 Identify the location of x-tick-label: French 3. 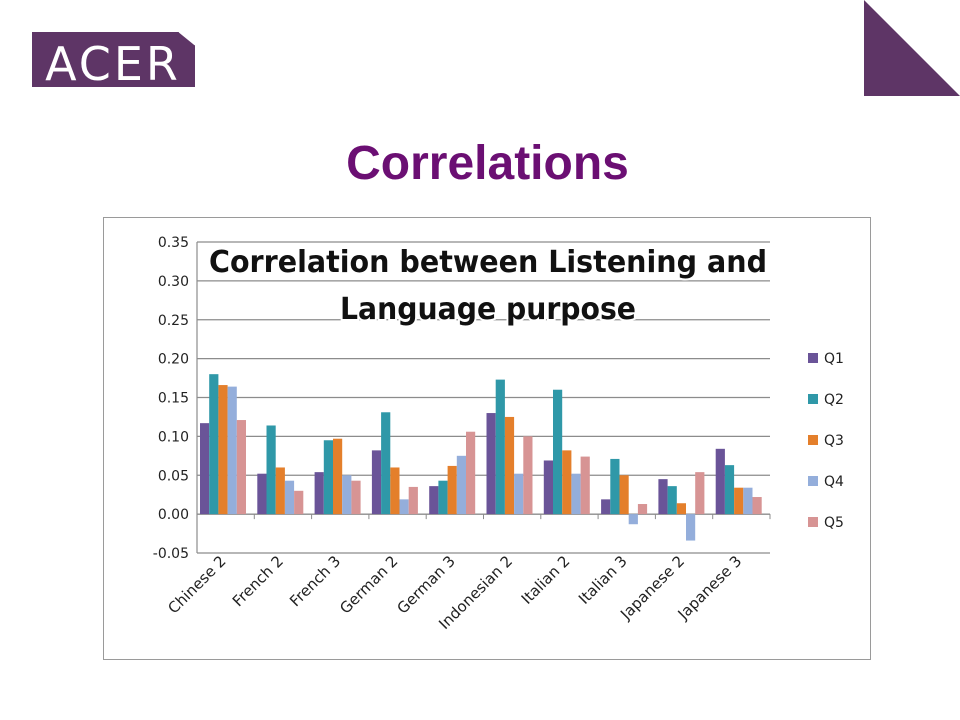
(315, 581).